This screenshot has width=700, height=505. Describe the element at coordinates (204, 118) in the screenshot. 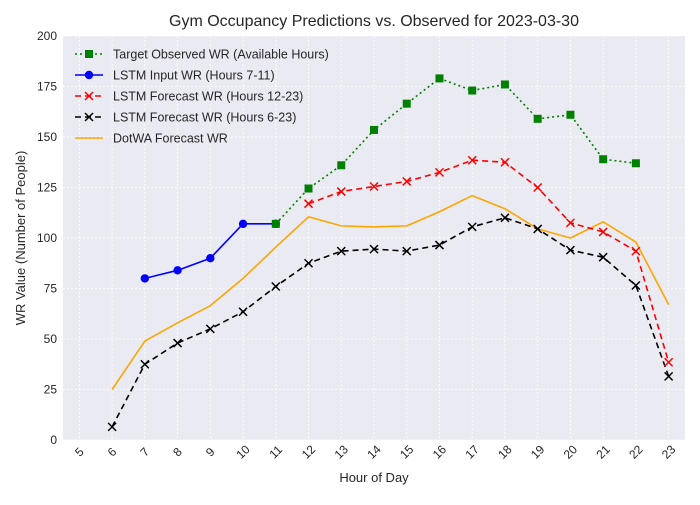

I see `legend-label: LSTM Forecast WR (Hours 6-23)` at that location.